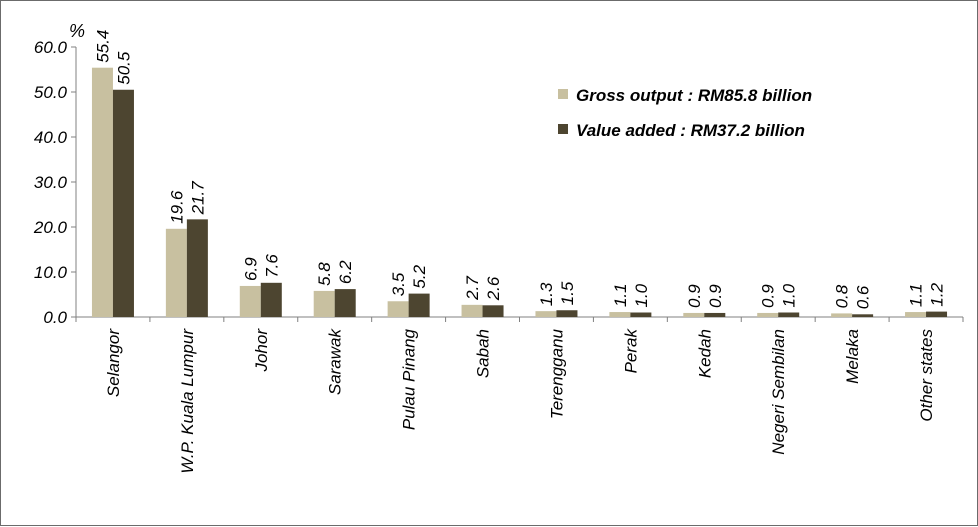  I want to click on data-label: 6.9, so click(250, 269).